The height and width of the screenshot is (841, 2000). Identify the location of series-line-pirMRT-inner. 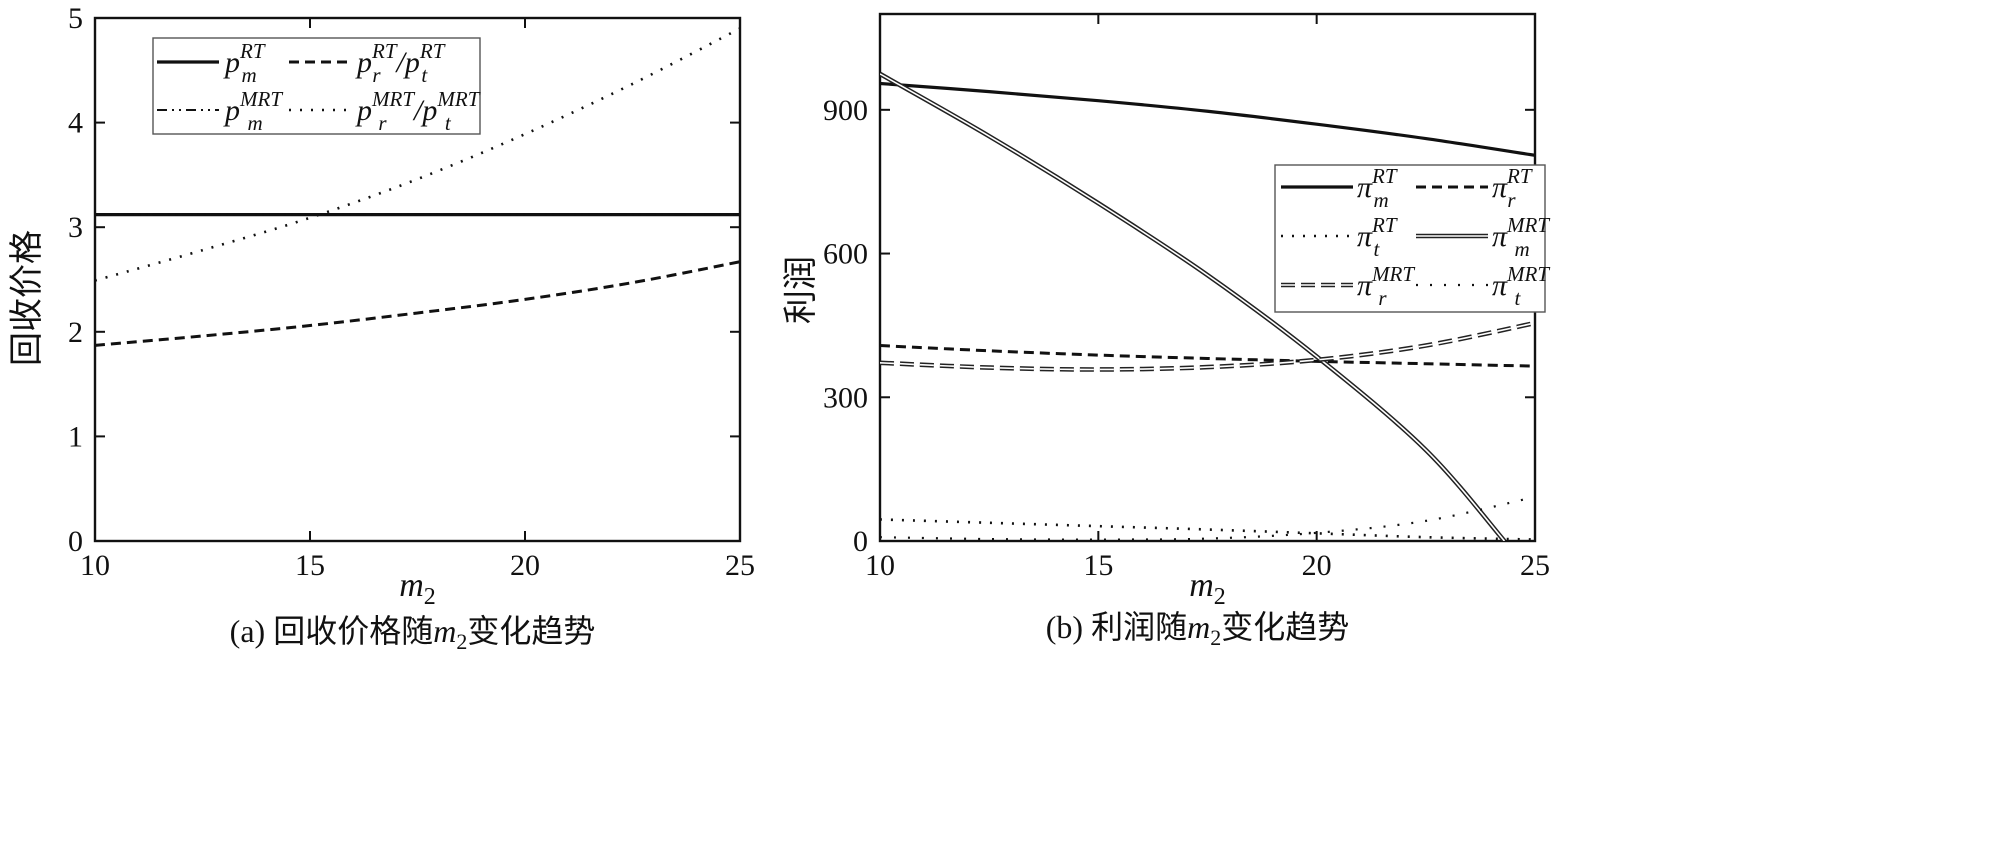
(1207, 346).